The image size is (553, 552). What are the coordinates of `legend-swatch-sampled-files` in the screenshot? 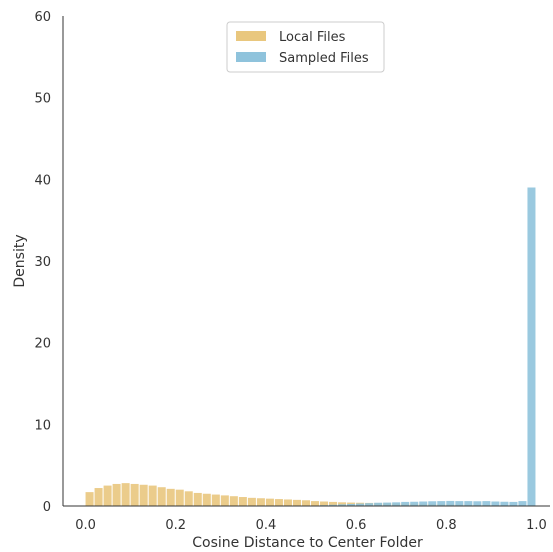 It's located at (251, 57).